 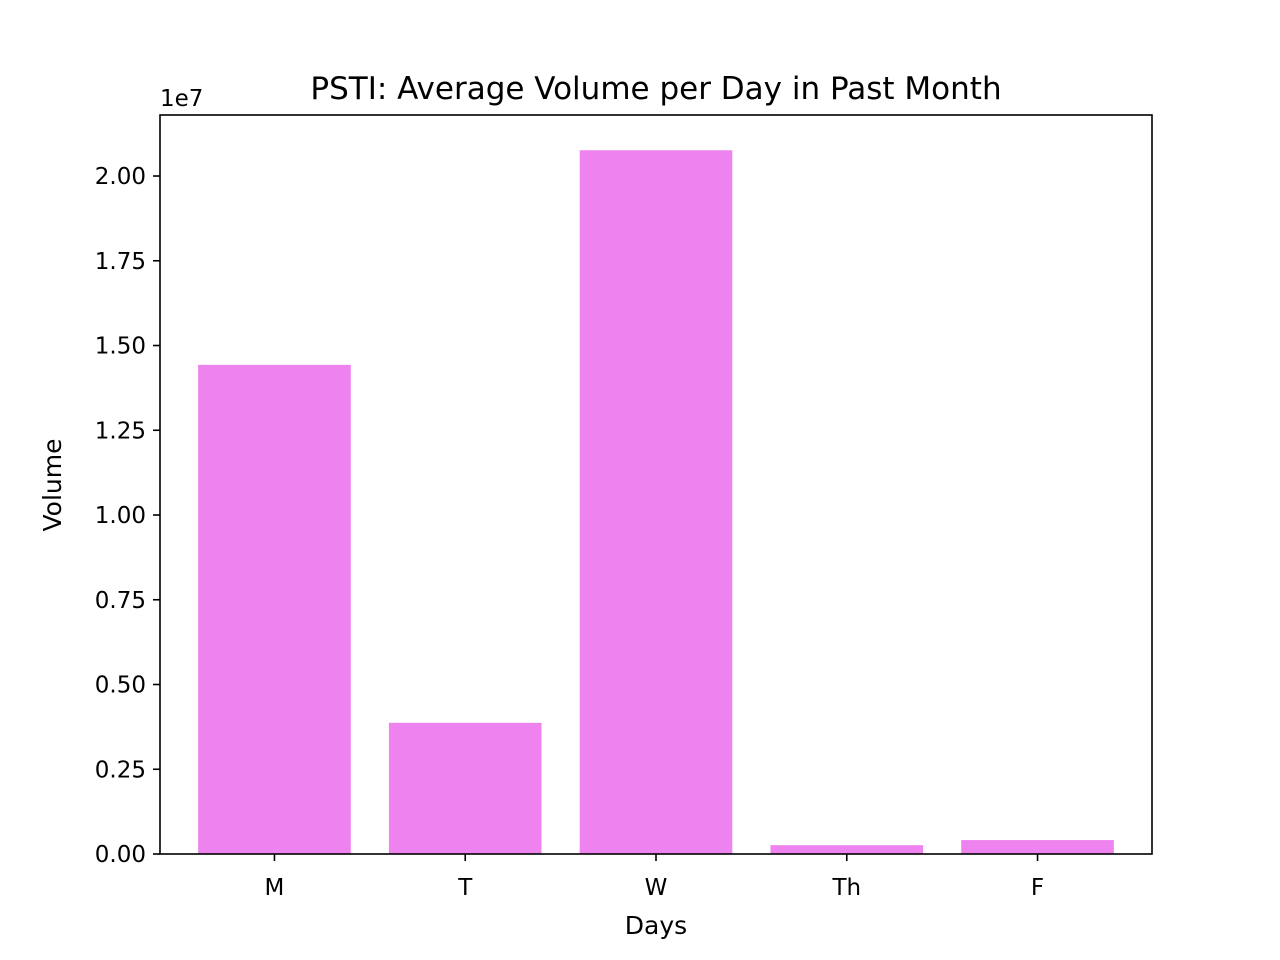 I want to click on x-tick-label: F, so click(x=1037, y=888).